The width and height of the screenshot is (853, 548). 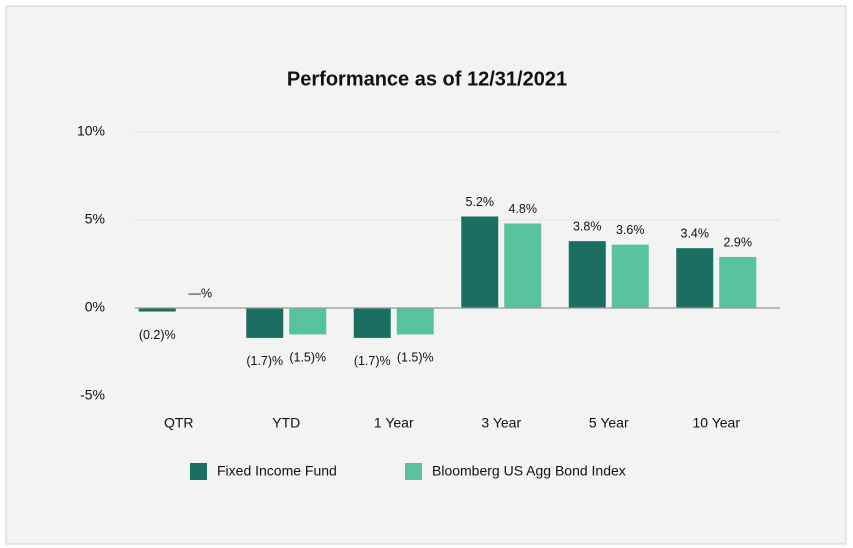 I want to click on data-label: —%, so click(x=200, y=293).